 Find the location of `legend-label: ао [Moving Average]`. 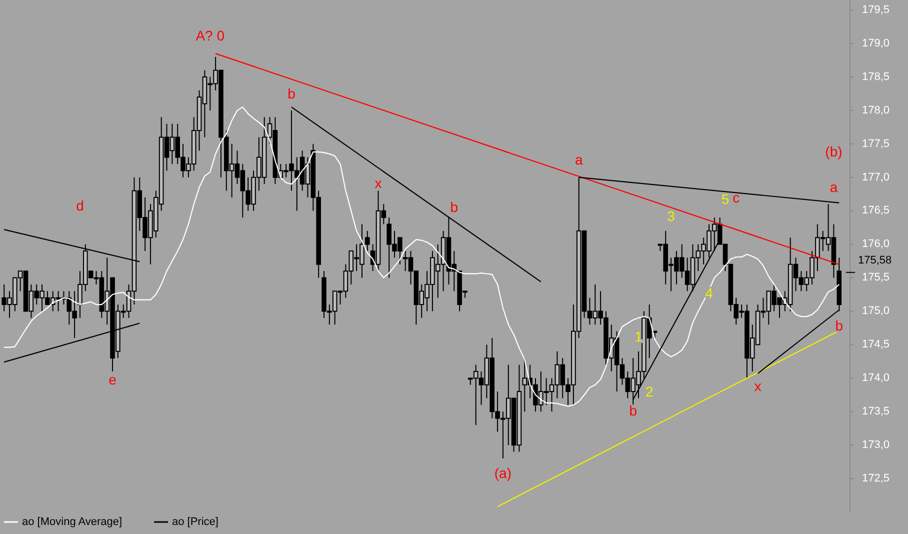

legend-label: ао [Moving Average] is located at coordinates (72, 522).